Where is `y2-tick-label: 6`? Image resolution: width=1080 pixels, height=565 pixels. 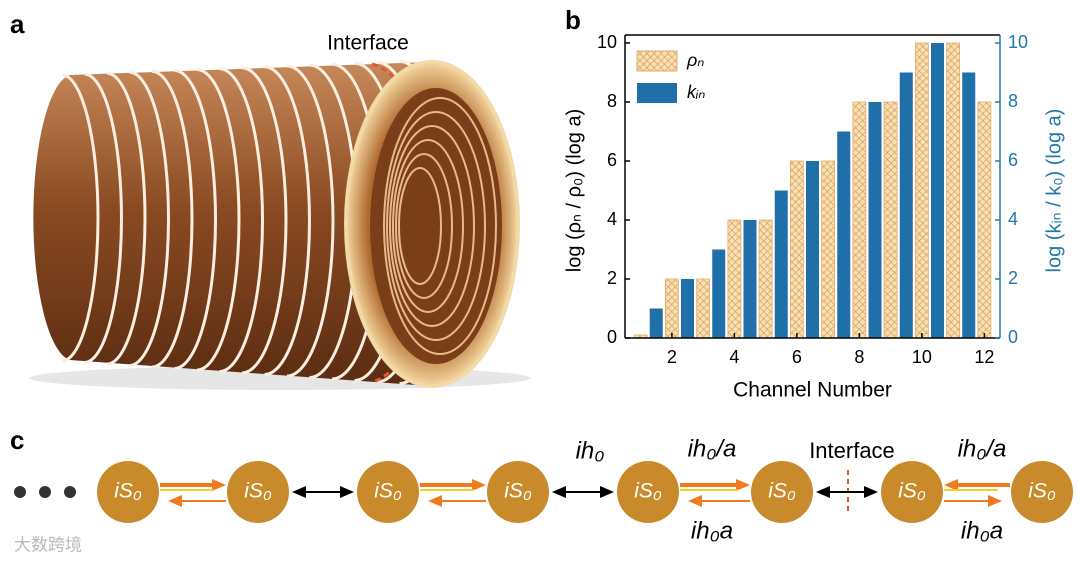
y2-tick-label: 6 is located at coordinates (1013, 160).